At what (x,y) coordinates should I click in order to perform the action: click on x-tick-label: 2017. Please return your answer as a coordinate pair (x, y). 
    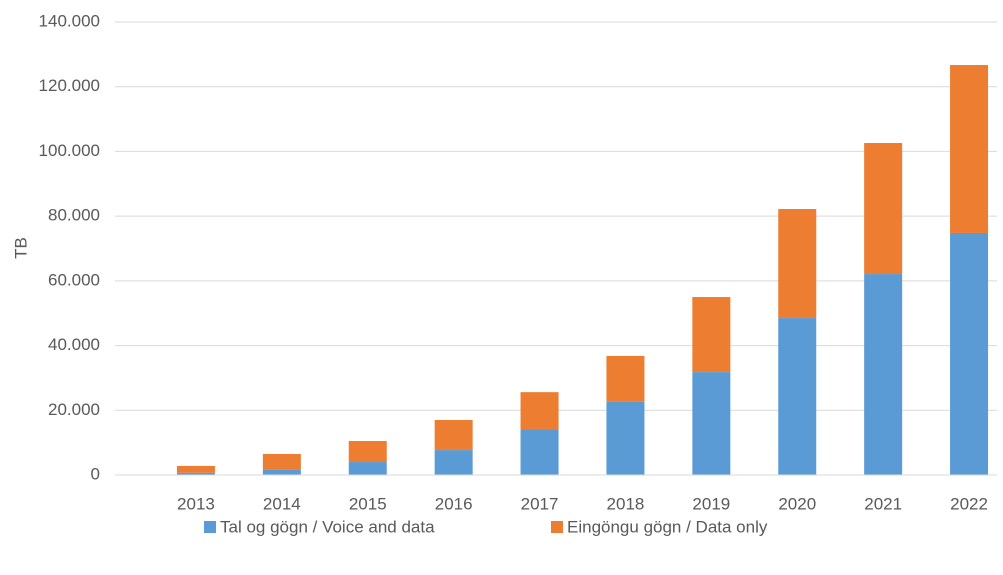
    Looking at the image, I should click on (540, 503).